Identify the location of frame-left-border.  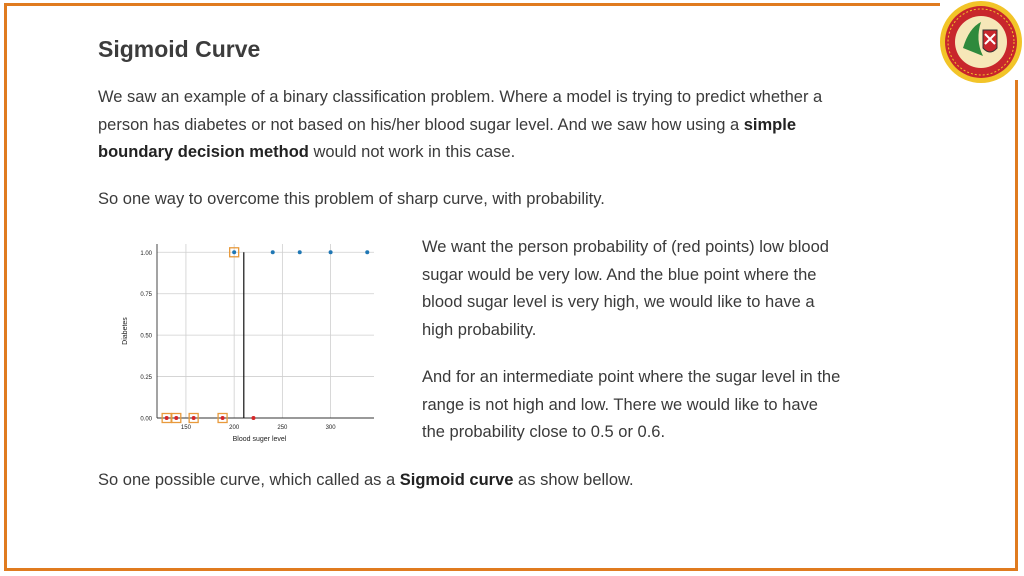
(5, 287).